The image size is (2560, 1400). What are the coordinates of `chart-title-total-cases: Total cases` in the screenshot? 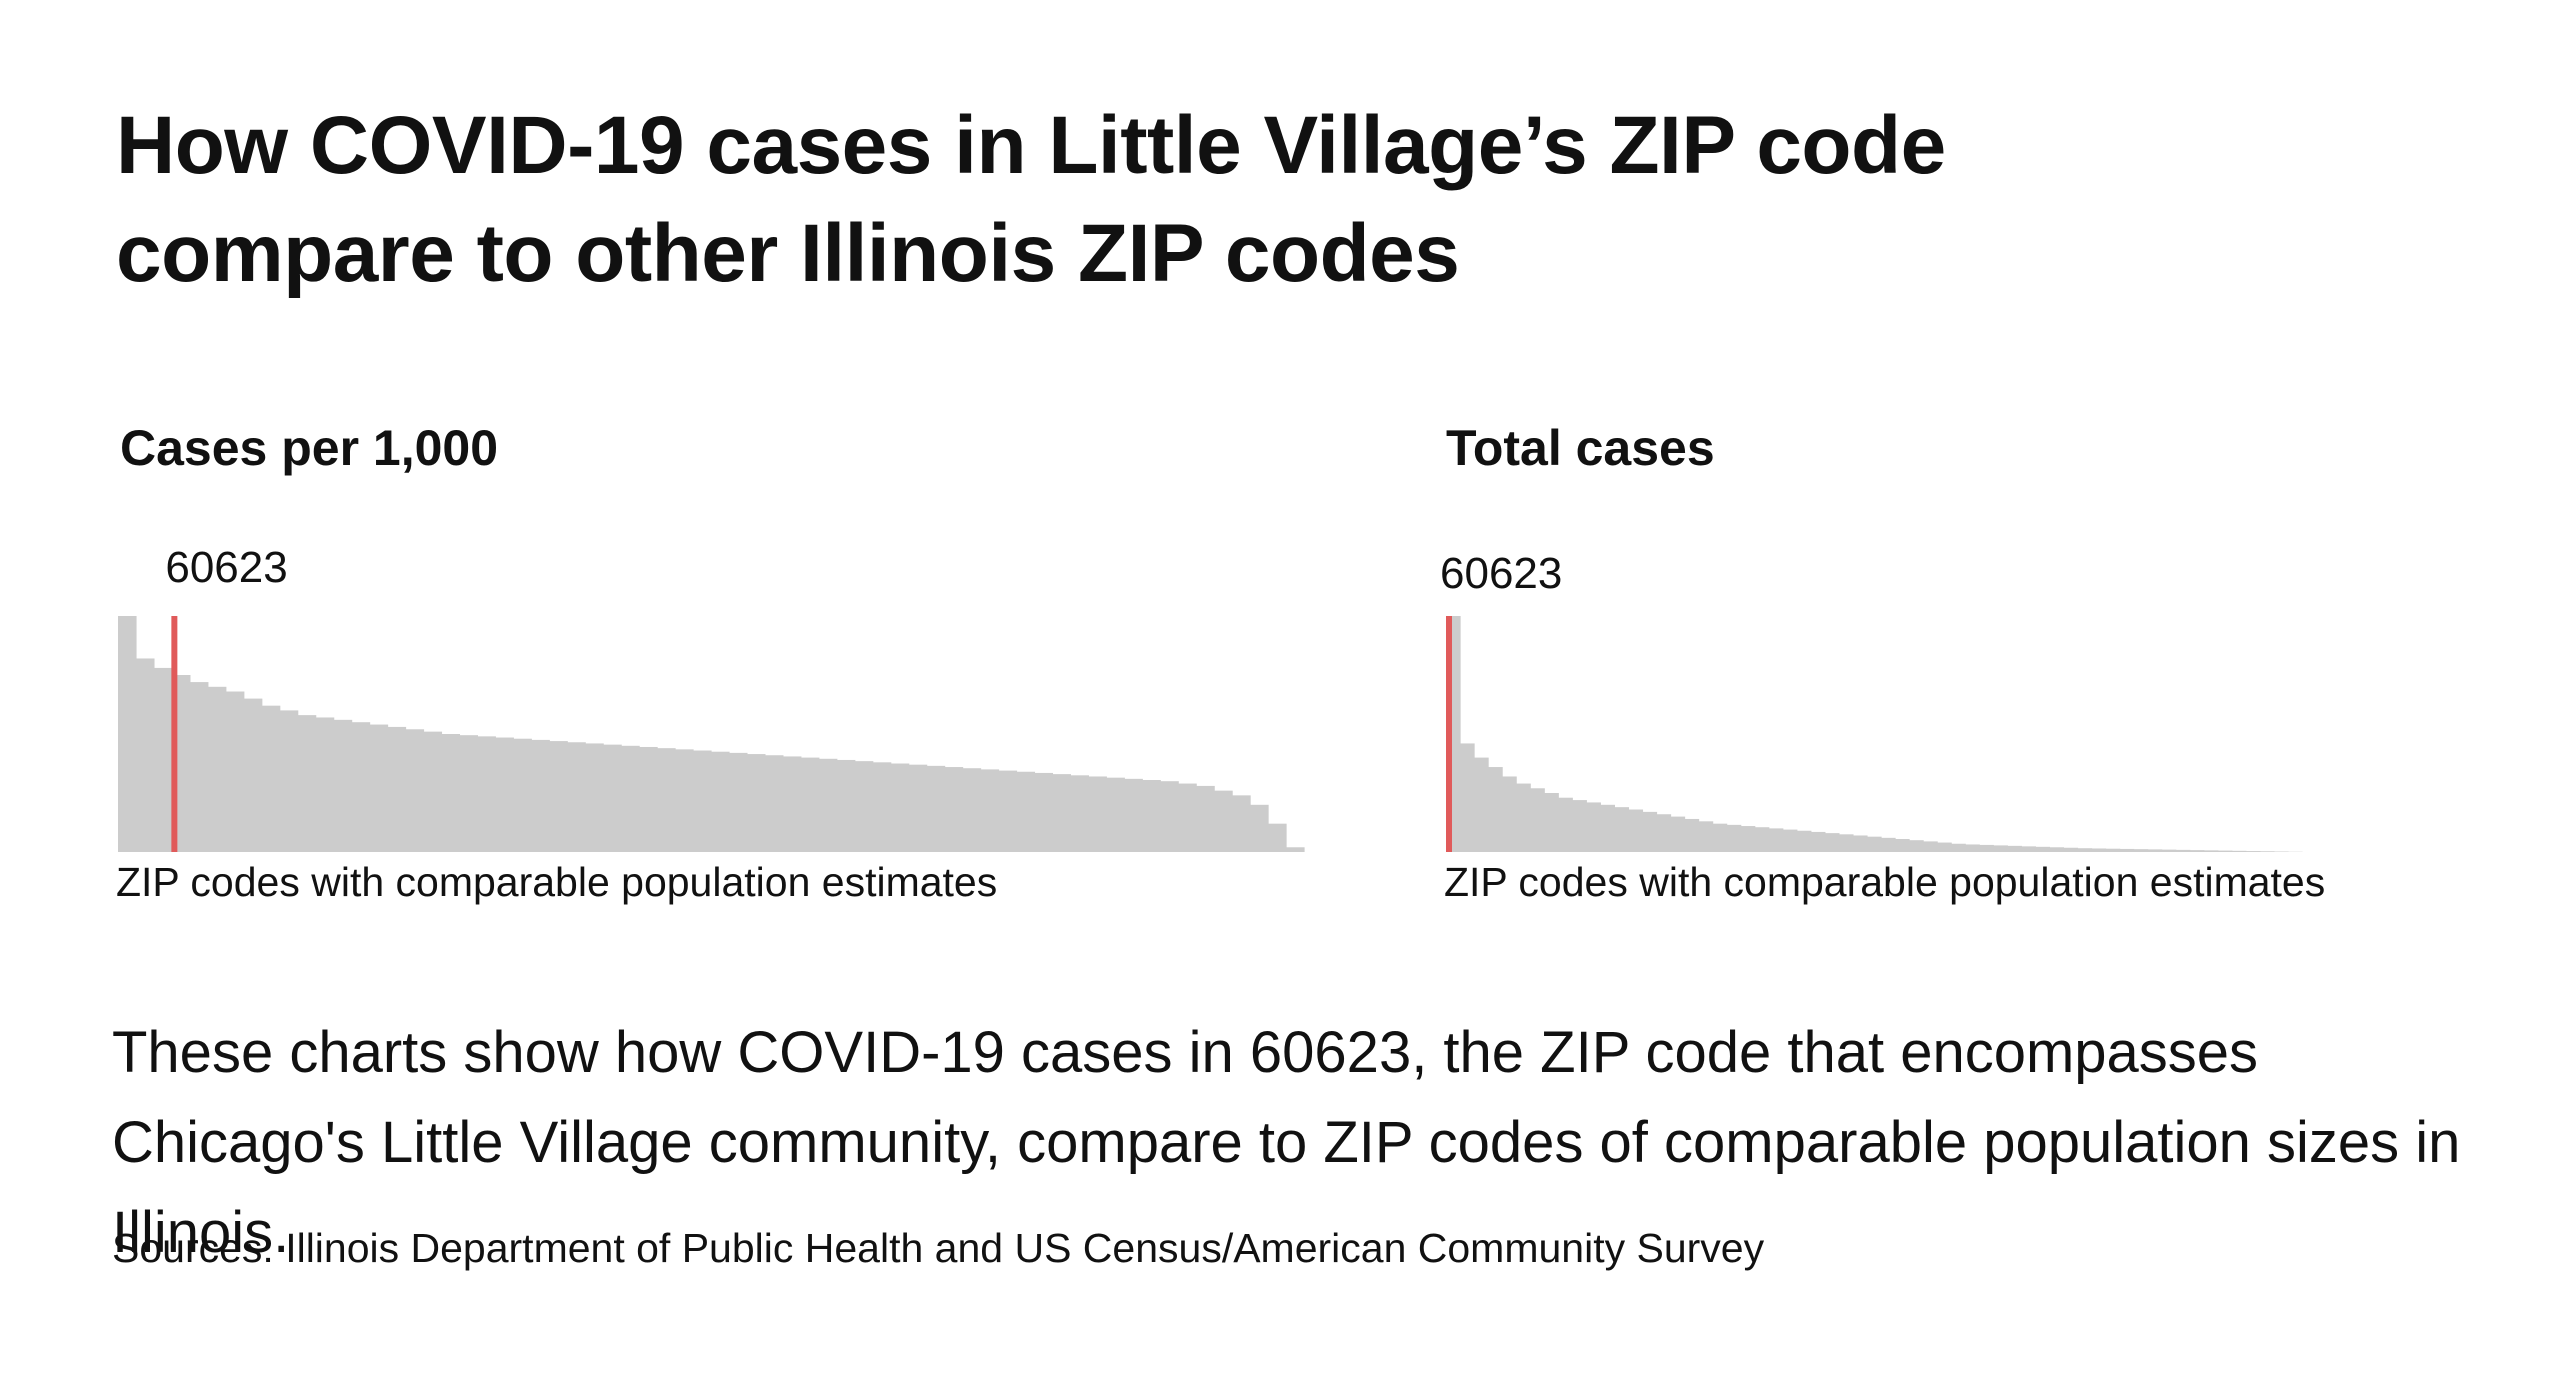 It's located at (1580, 448).